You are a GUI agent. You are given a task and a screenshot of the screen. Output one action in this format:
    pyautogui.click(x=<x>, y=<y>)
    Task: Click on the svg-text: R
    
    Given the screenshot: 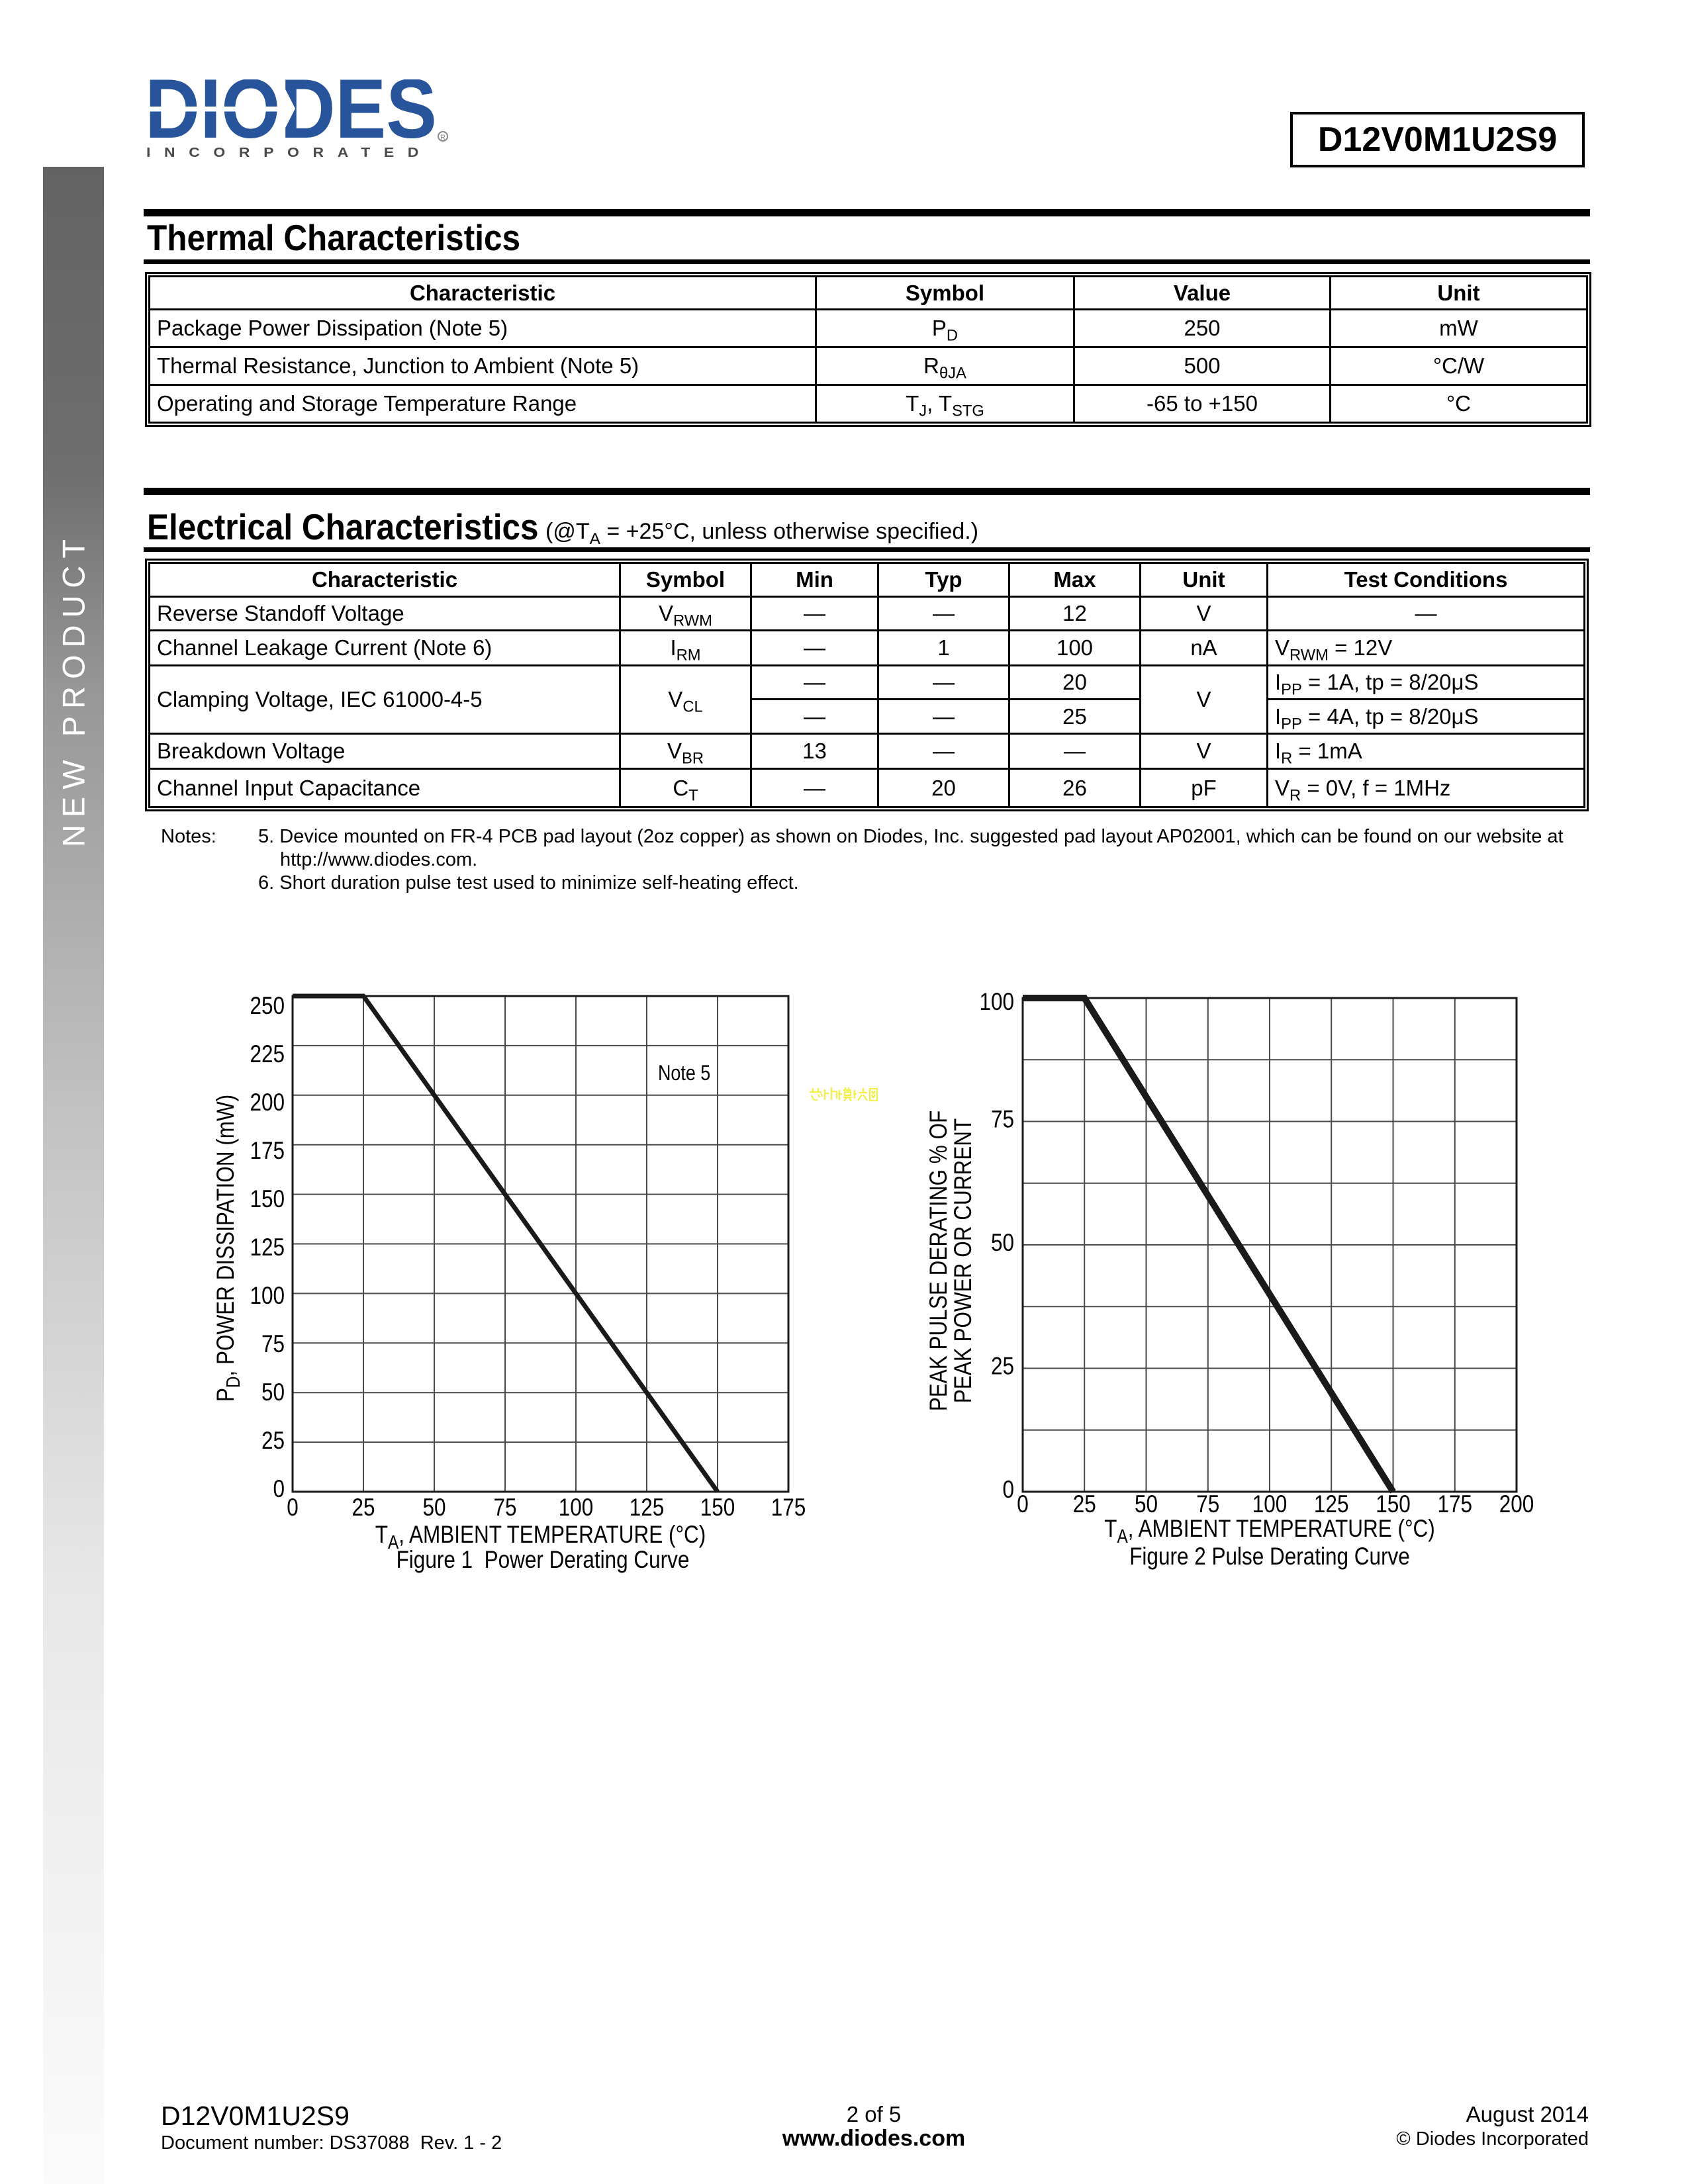 What is the action you would take?
    pyautogui.click(x=442, y=138)
    